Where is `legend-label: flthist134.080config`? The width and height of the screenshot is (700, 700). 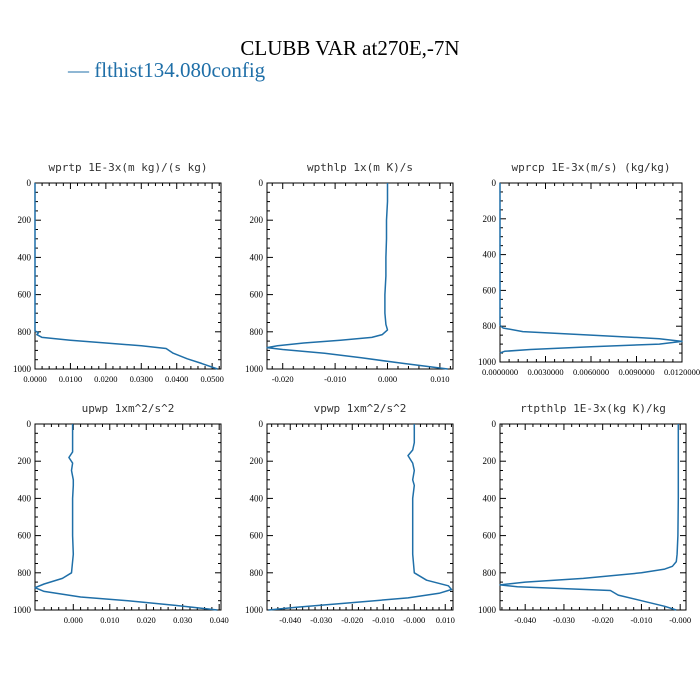 legend-label: flthist134.080config is located at coordinates (180, 70).